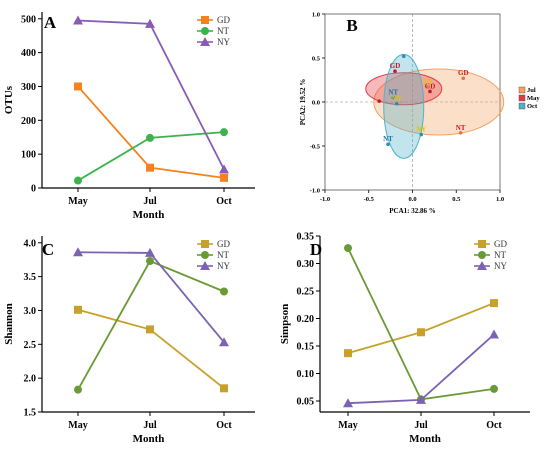 Image resolution: width=550 pixels, height=451 pixels. I want to click on y-tick-label: 400, so click(28, 53).